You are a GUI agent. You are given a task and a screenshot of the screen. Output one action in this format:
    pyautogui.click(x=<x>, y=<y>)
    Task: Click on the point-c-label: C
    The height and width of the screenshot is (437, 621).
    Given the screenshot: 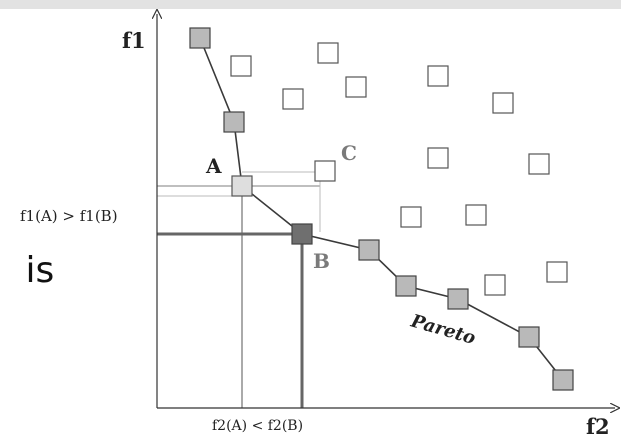 What is the action you would take?
    pyautogui.click(x=349, y=153)
    